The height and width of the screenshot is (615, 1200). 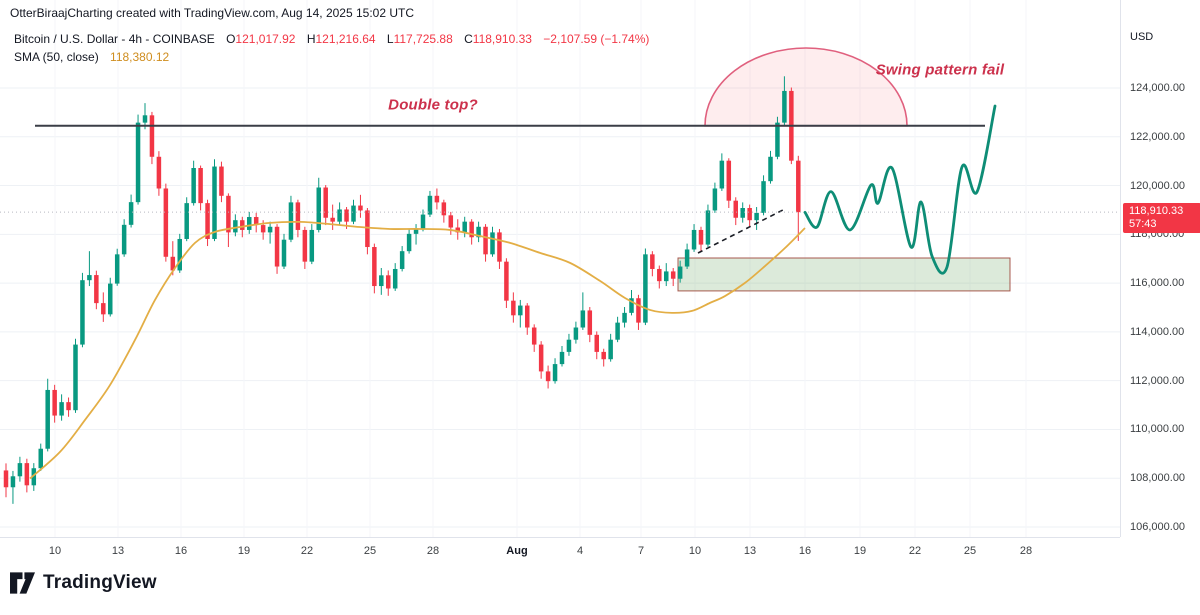 What do you see at coordinates (56, 57) in the screenshot?
I see `sma-label: SMA (50, close)` at bounding box center [56, 57].